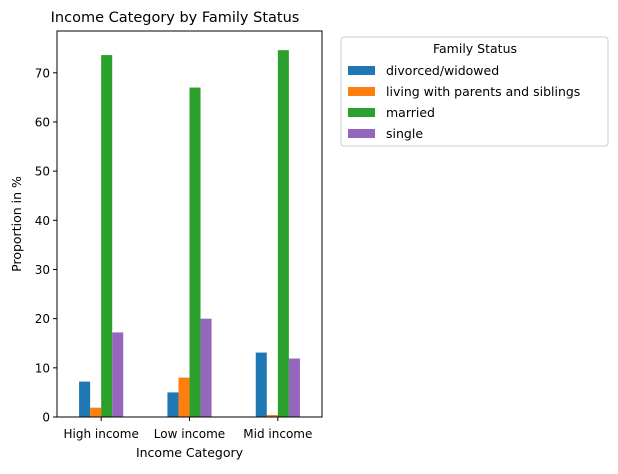 This screenshot has height=474, width=618. What do you see at coordinates (42, 122) in the screenshot?
I see `y-tick-label: 60` at bounding box center [42, 122].